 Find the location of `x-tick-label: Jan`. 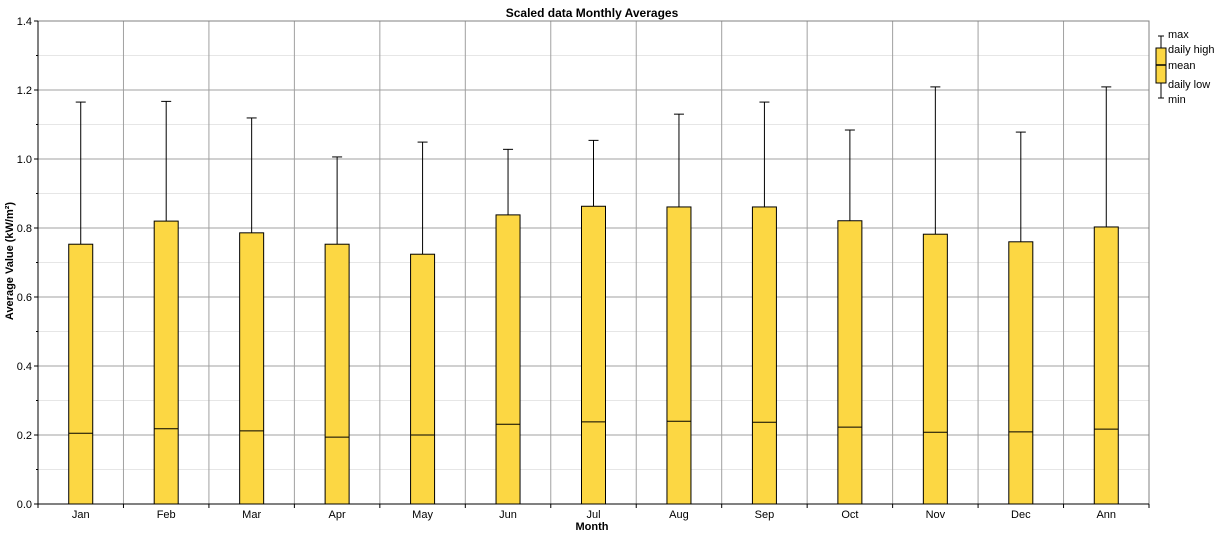

x-tick-label: Jan is located at coordinates (81, 515).